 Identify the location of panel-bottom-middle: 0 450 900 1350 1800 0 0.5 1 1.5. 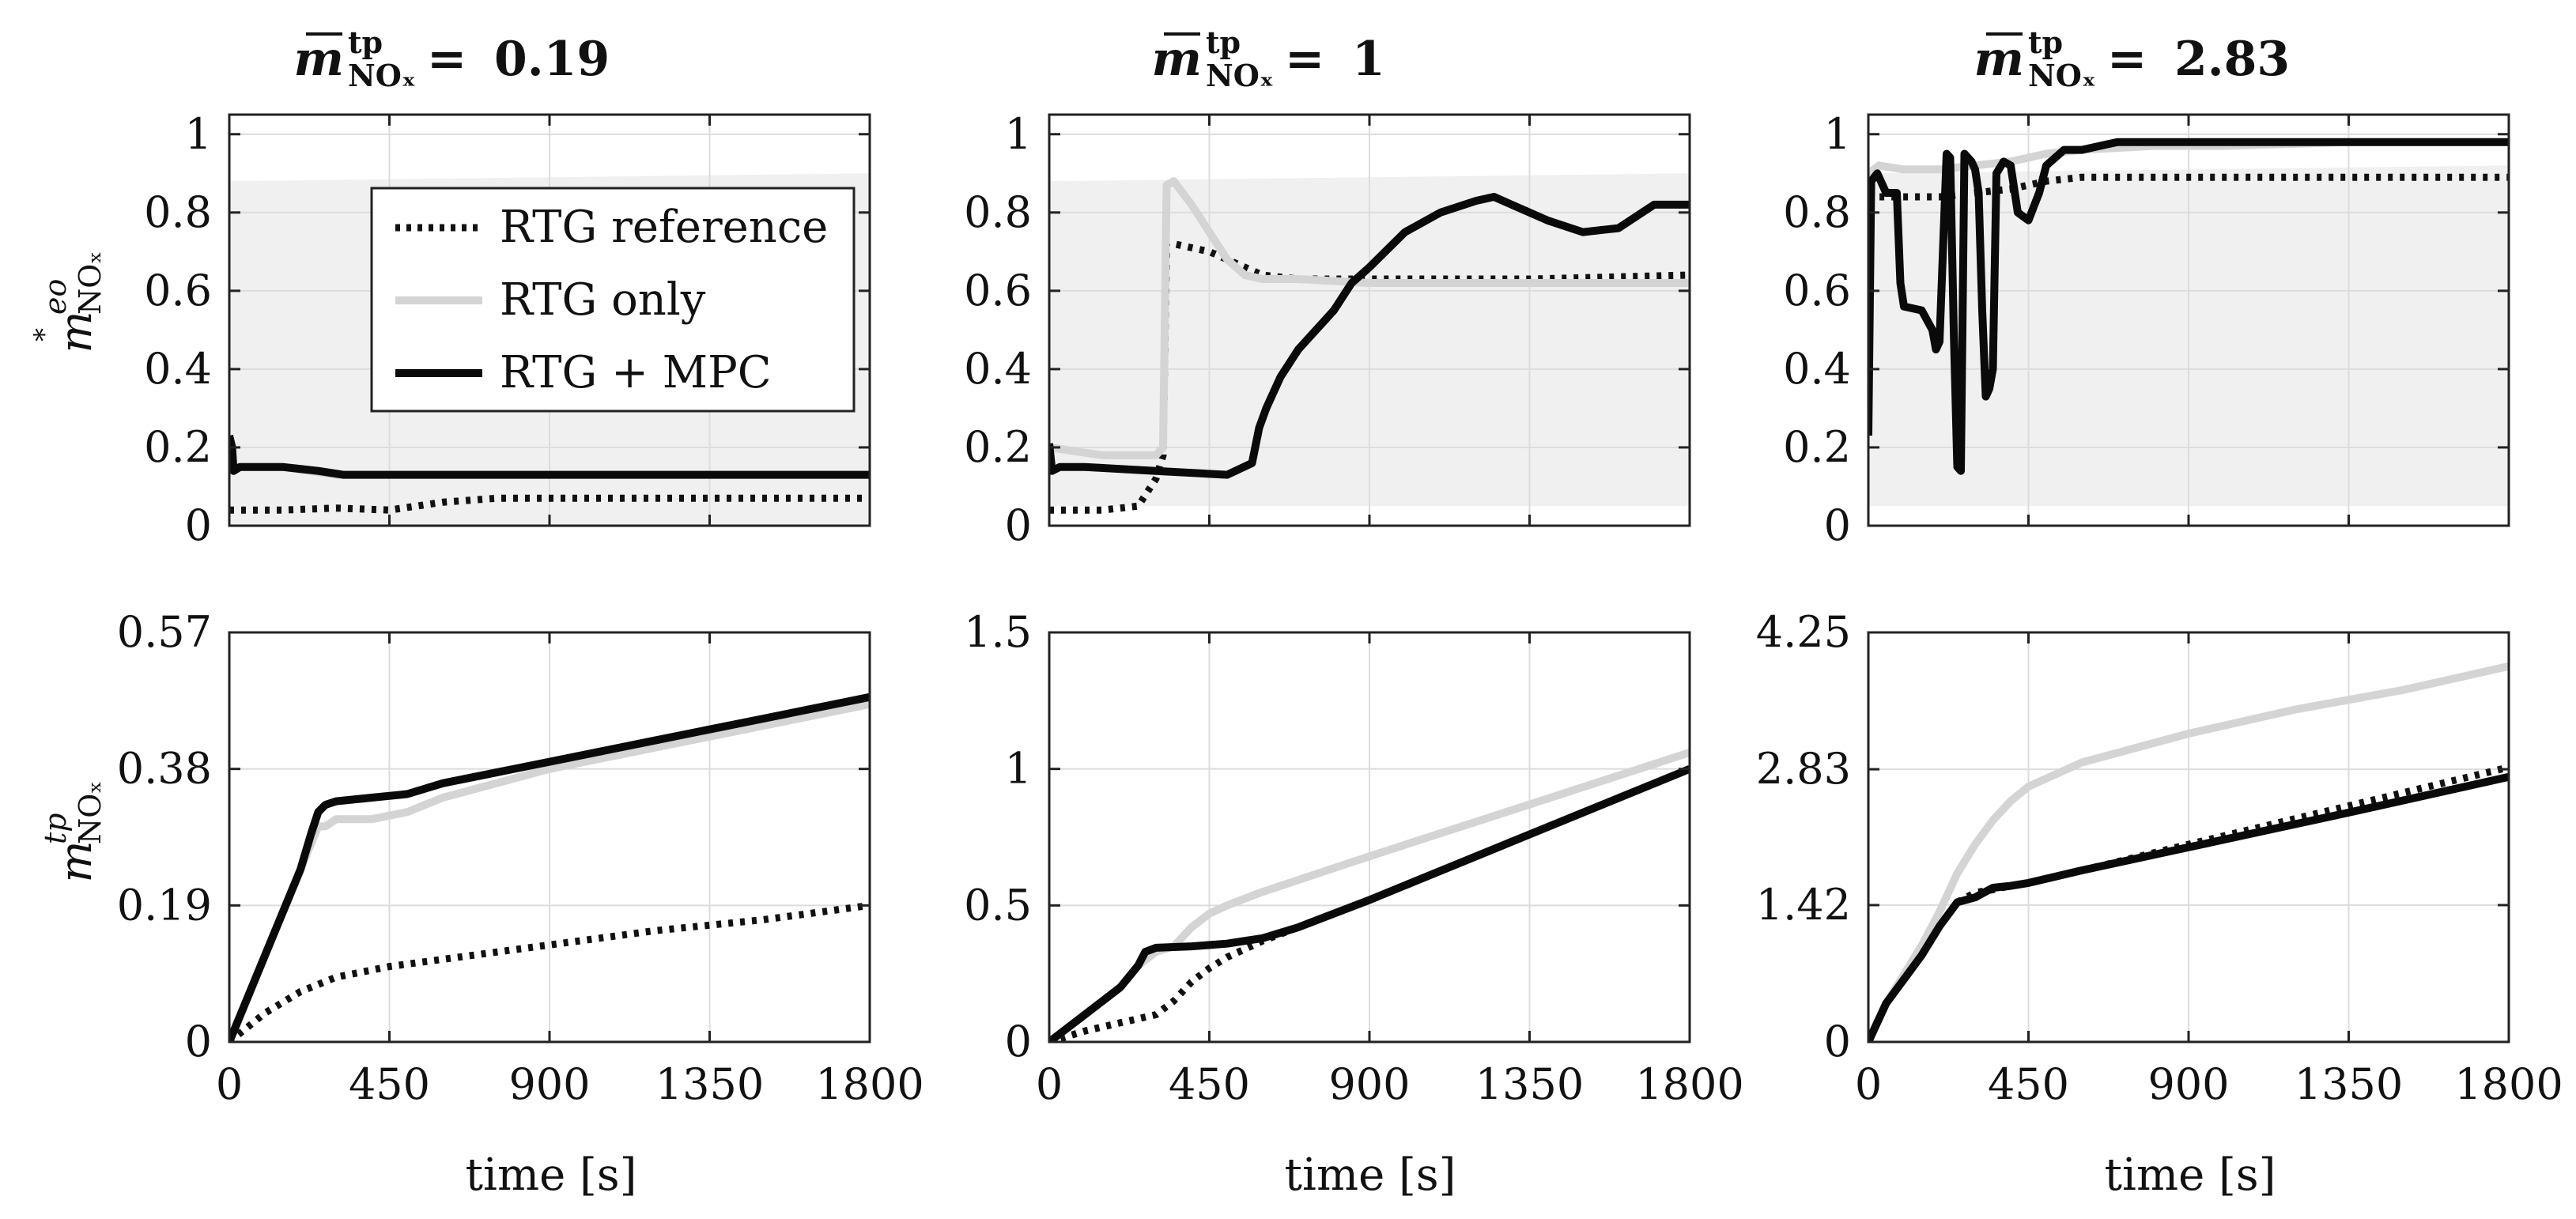
(1354, 858).